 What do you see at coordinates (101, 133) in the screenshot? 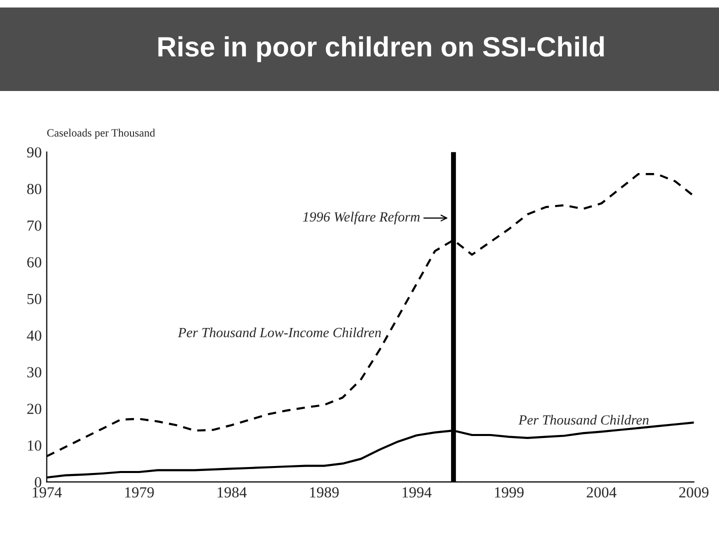
I see `y-axis-title: Caseloads per Thousand` at bounding box center [101, 133].